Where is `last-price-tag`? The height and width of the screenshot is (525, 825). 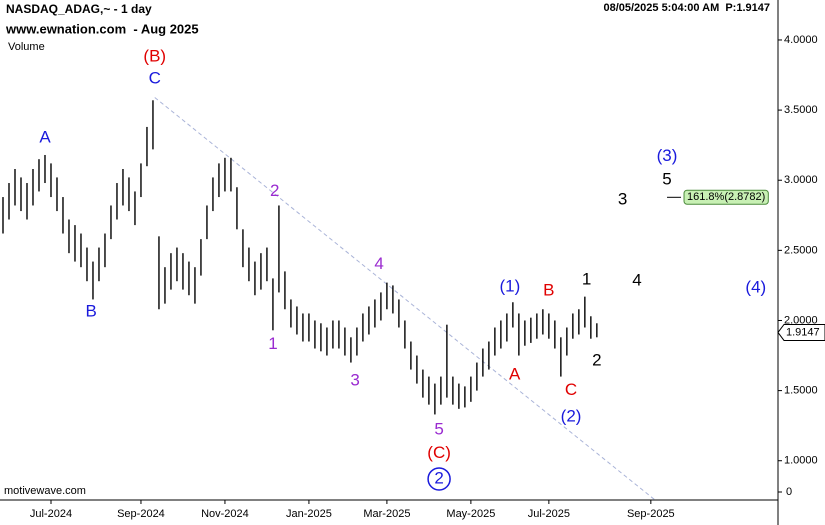 last-price-tag is located at coordinates (801, 332).